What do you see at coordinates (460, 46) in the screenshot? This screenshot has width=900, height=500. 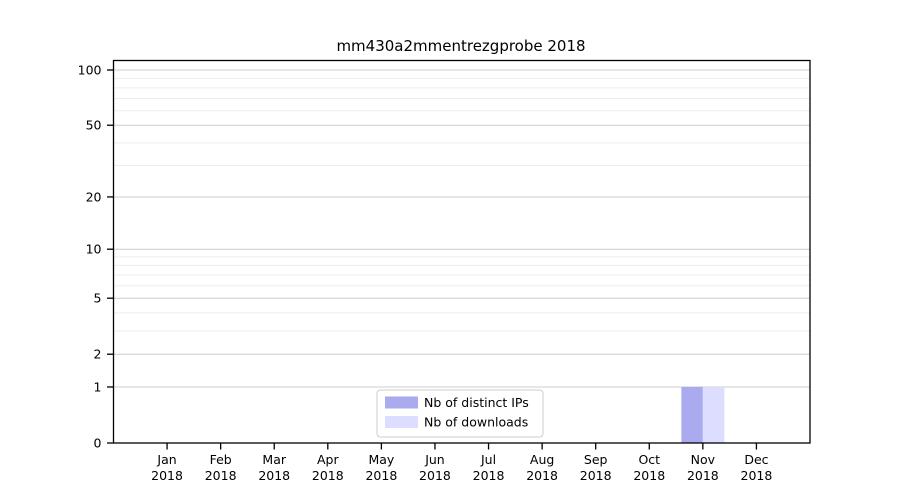 I see `chart-title: mm430a2mmentrezgprobe 2018` at bounding box center [460, 46].